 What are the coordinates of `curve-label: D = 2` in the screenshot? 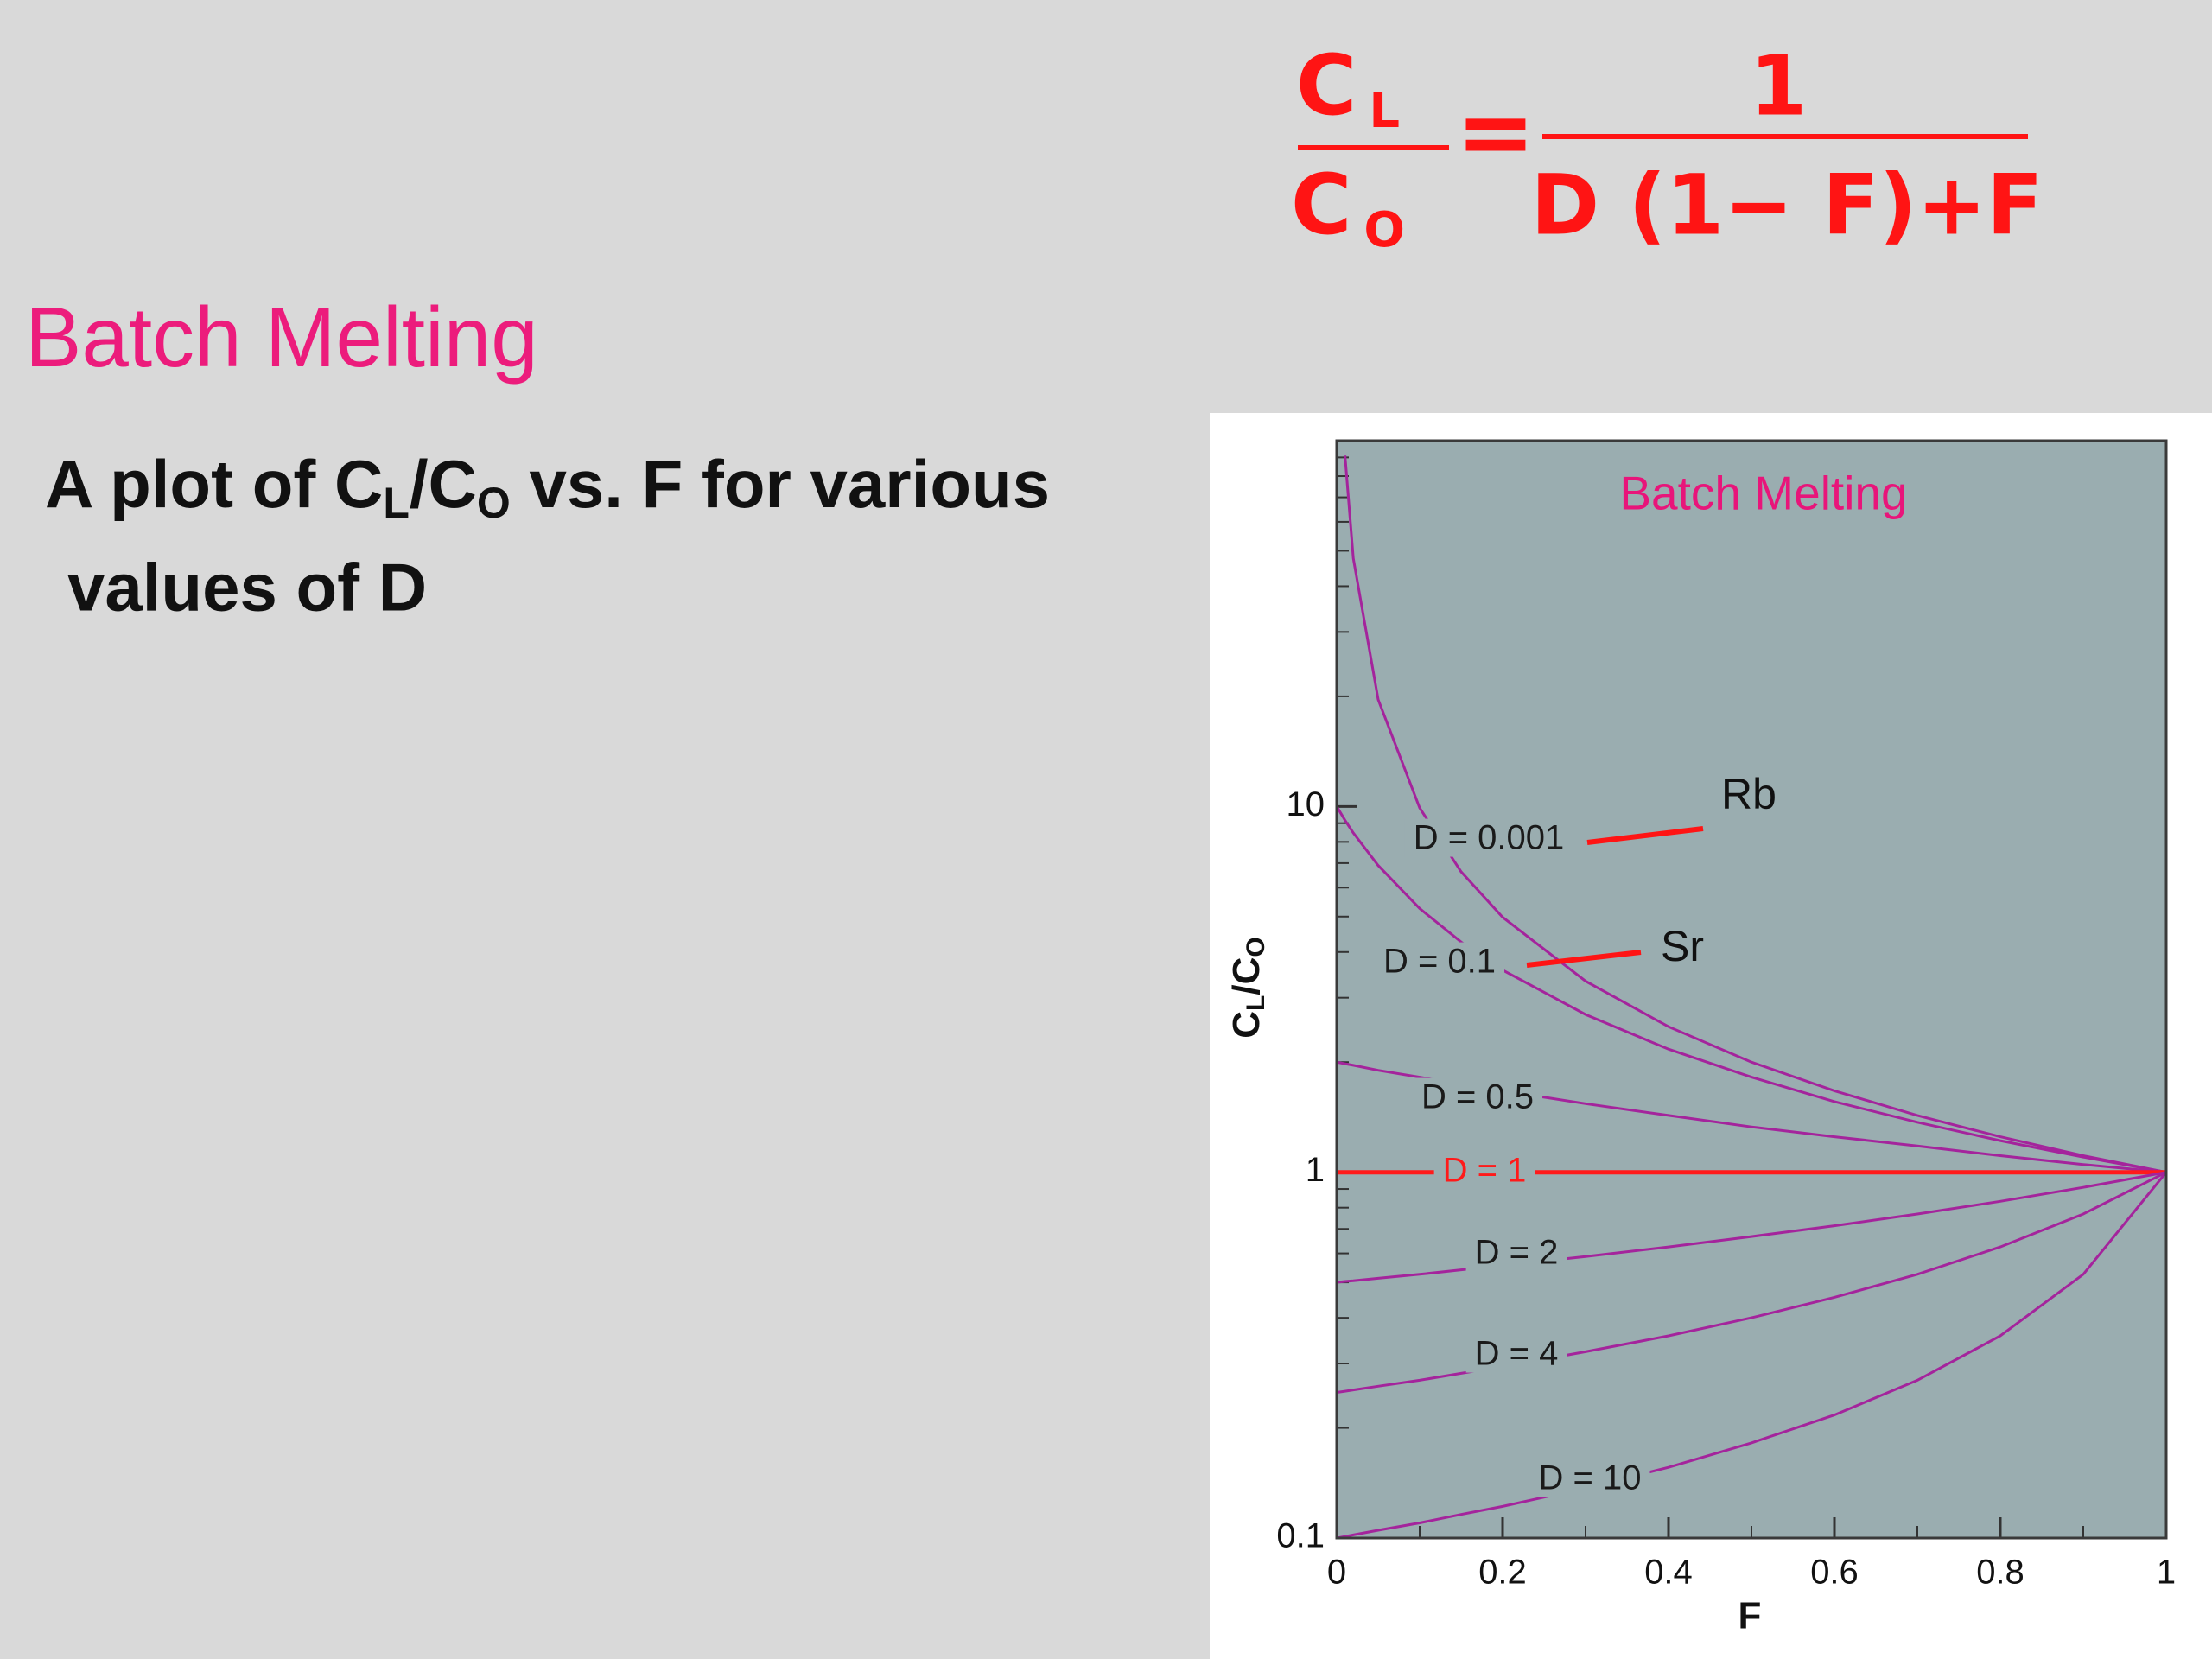 It's located at (1517, 1253).